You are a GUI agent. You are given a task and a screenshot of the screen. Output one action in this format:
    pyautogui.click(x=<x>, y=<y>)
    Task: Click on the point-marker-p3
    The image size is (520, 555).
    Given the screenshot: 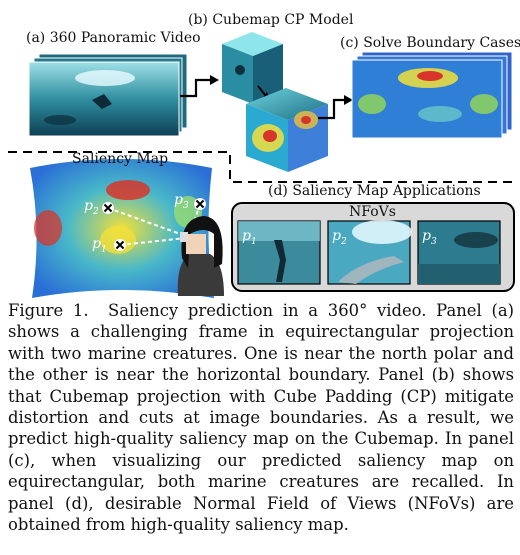 What is the action you would take?
    pyautogui.click(x=200, y=204)
    